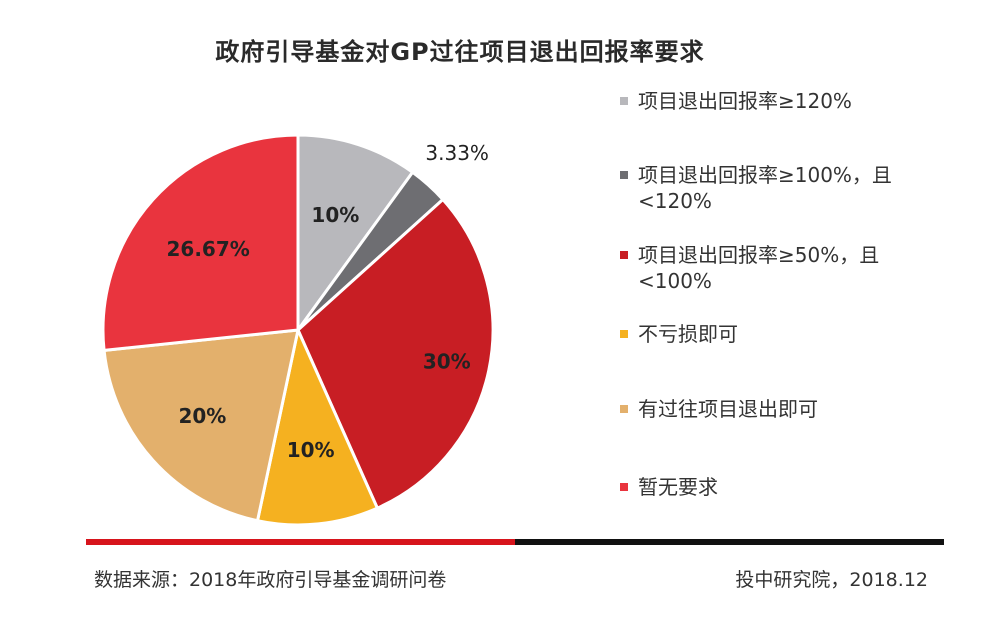 The height and width of the screenshot is (626, 998). I want to click on slice-label-1: 3.33%, so click(457, 153).